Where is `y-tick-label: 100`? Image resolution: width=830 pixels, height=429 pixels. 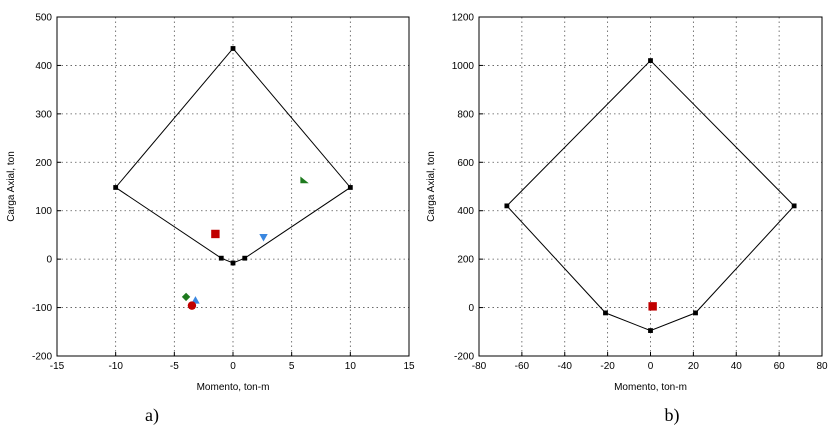 y-tick-label: 100 is located at coordinates (43, 211).